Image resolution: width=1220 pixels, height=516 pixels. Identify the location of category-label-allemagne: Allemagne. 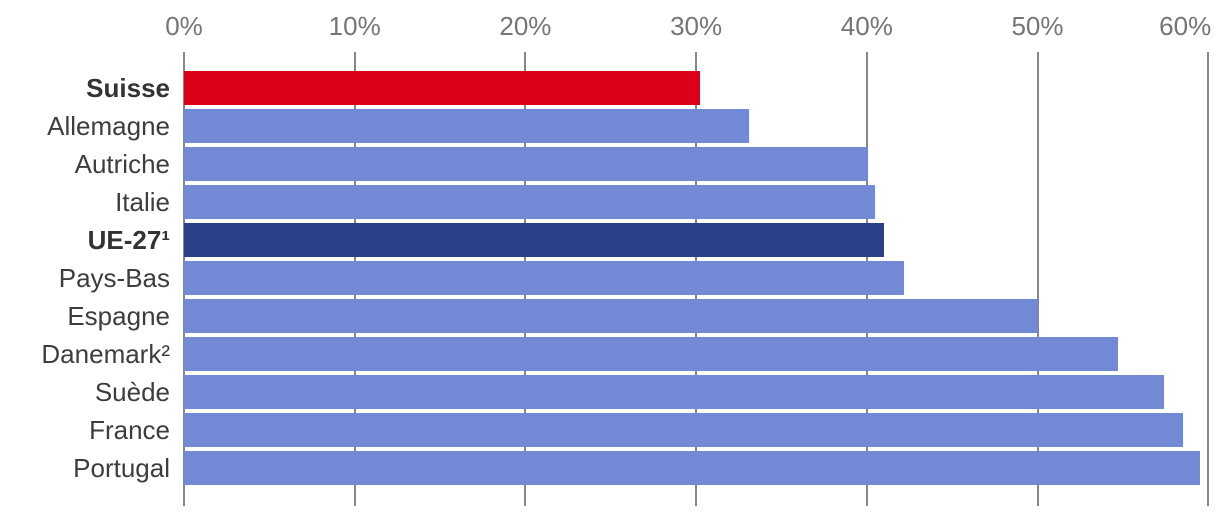
(108, 126).